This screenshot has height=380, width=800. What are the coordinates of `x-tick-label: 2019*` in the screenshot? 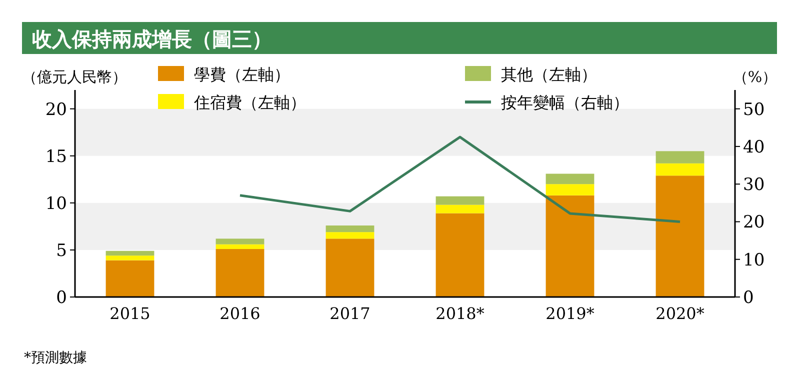 It's located at (570, 313).